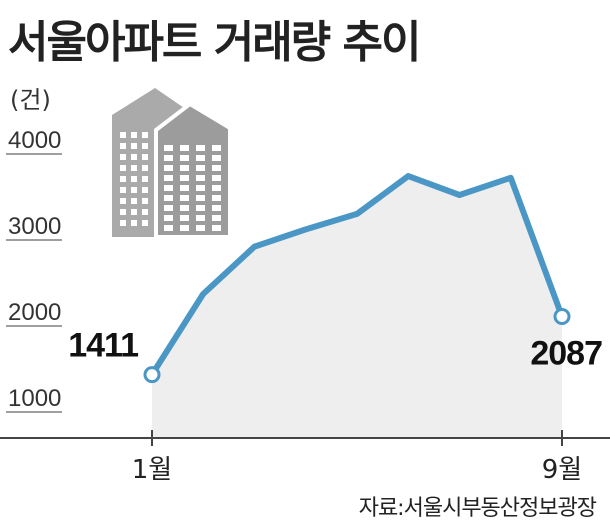 Image resolution: width=610 pixels, height=528 pixels. I want to click on data-label-first: 1411, so click(103, 346).